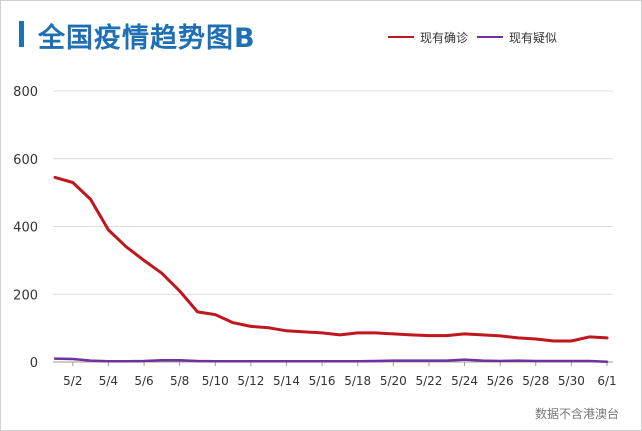 This screenshot has height=431, width=642. I want to click on x-tick-label: 5/2, so click(72, 381).